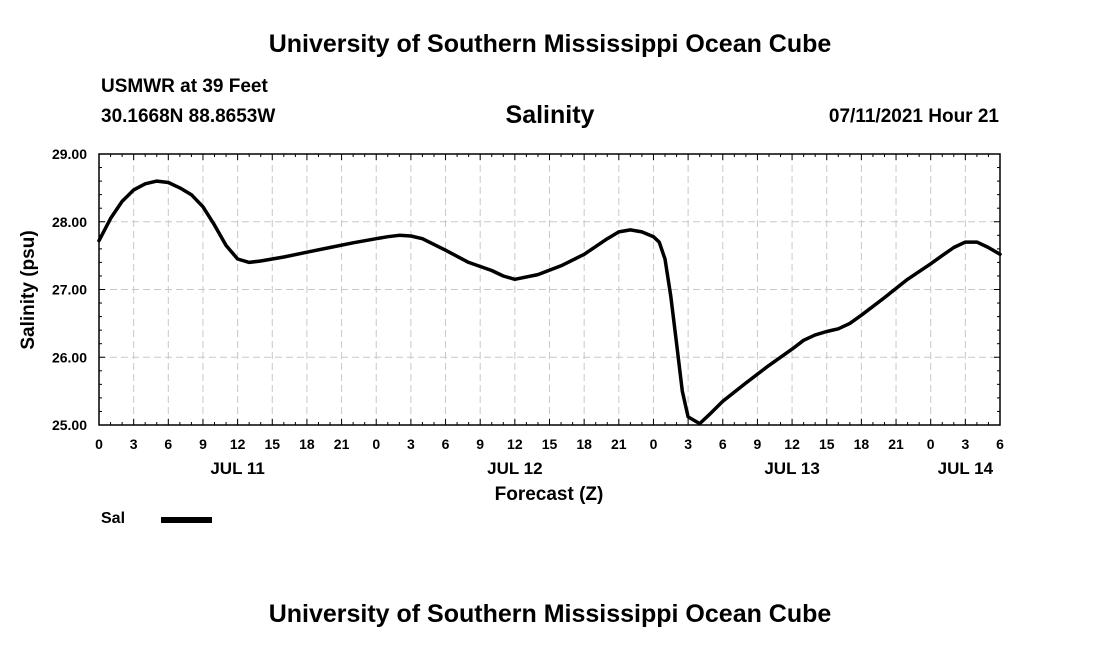 This screenshot has width=1100, height=650. Describe the element at coordinates (69, 425) in the screenshot. I see `y-tick-label: 25.00` at that location.